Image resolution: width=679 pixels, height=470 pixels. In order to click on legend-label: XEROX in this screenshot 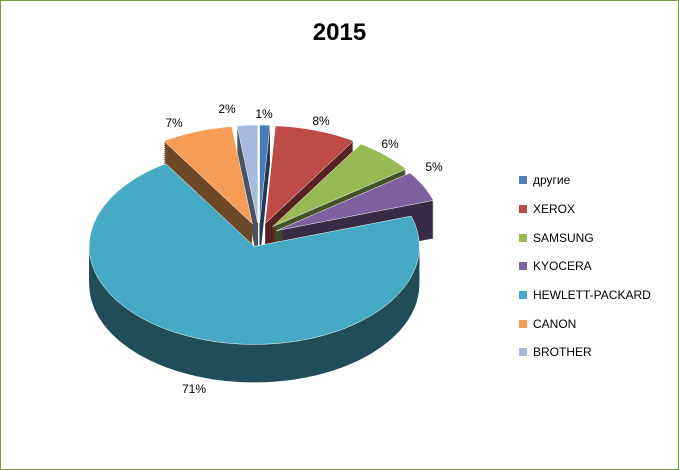, I will do `click(554, 209)`.